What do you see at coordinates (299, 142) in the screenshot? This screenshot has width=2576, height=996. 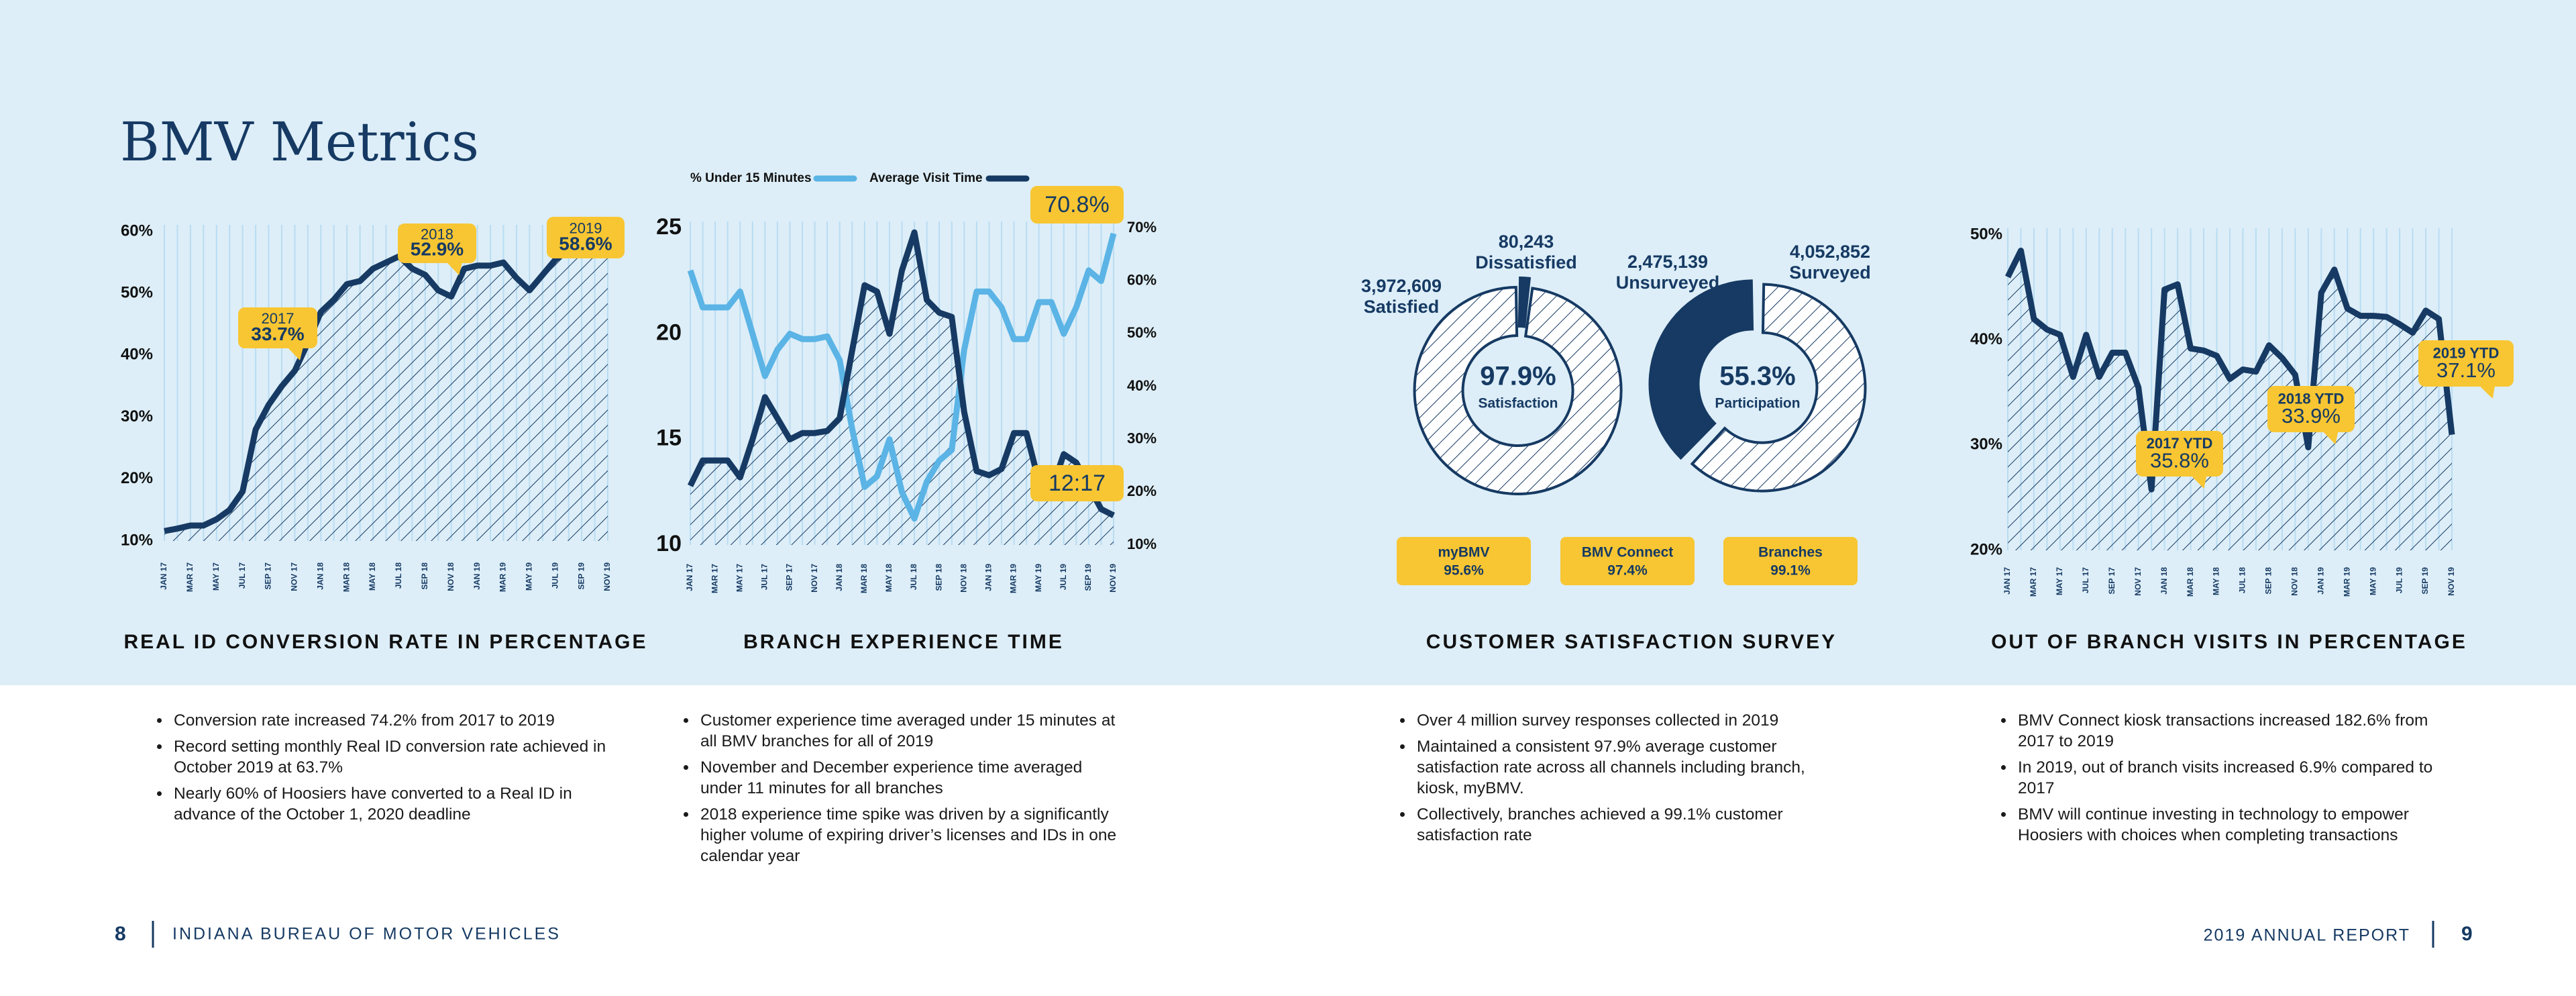 I see `page-title: BMV Metrics` at bounding box center [299, 142].